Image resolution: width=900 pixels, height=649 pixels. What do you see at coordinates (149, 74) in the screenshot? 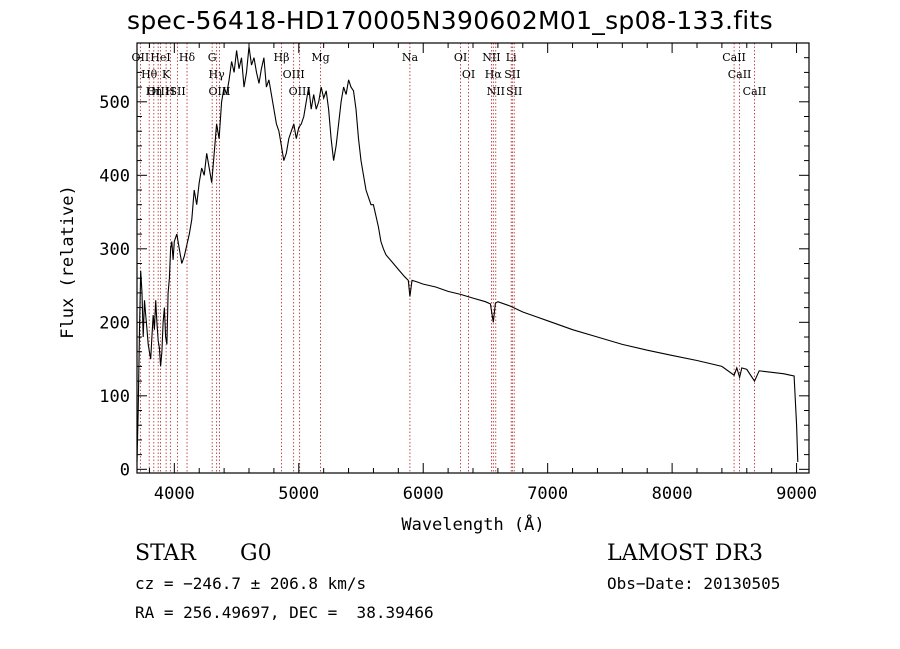
I see `spectral-line-label: Hθ` at bounding box center [149, 74].